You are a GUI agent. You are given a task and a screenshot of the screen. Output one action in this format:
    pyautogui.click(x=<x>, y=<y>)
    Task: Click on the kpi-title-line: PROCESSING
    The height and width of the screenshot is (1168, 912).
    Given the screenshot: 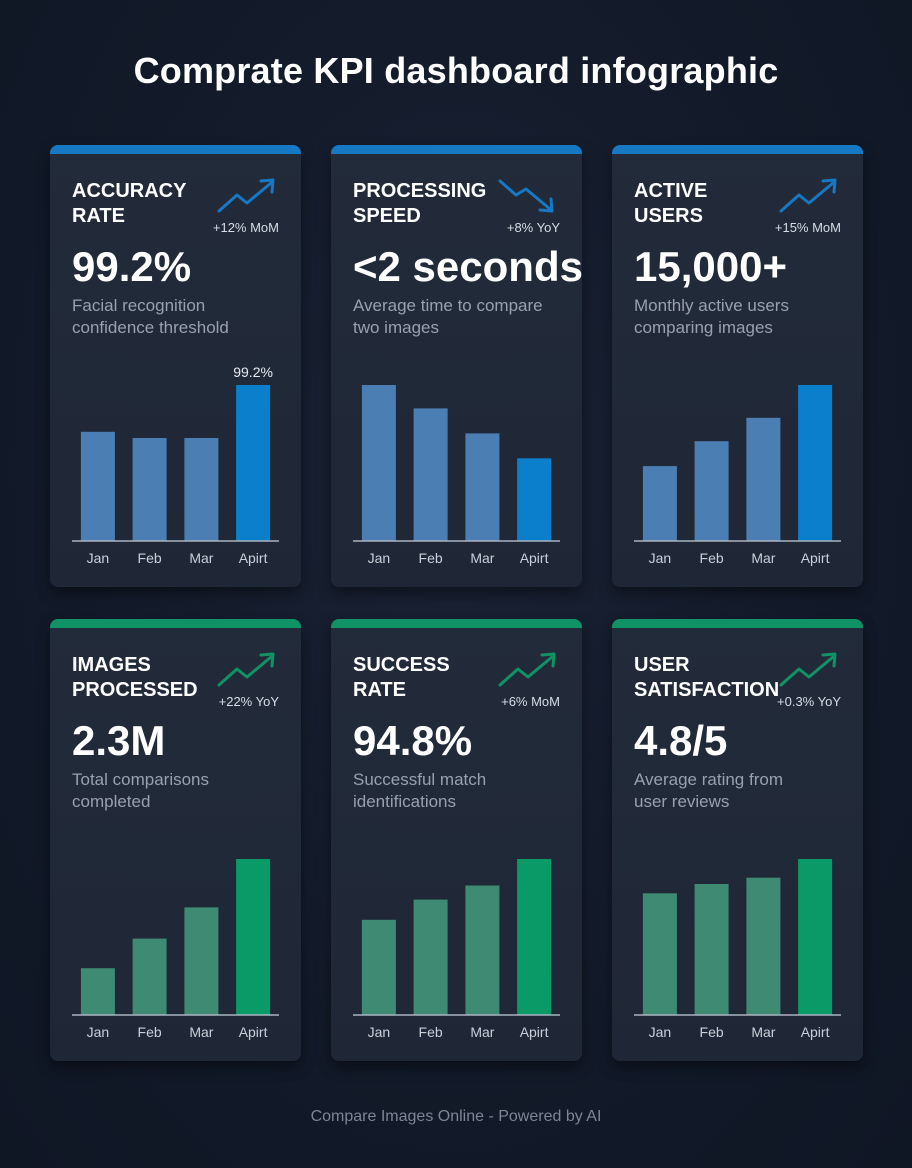 What is the action you would take?
    pyautogui.click(x=420, y=191)
    